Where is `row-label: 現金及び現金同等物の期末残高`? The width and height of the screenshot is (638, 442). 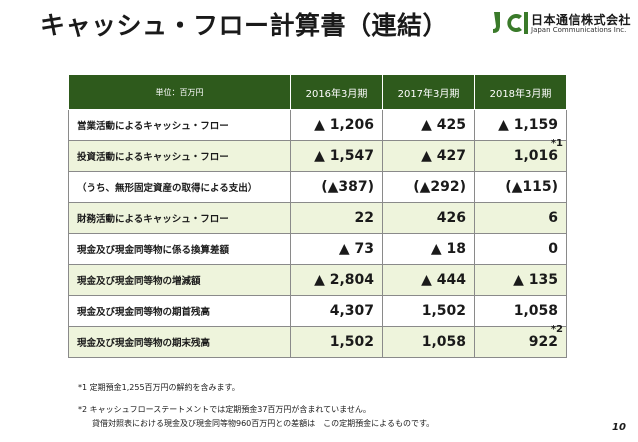
row-label: 現金及び現金同等物の期末残高 is located at coordinates (179, 342).